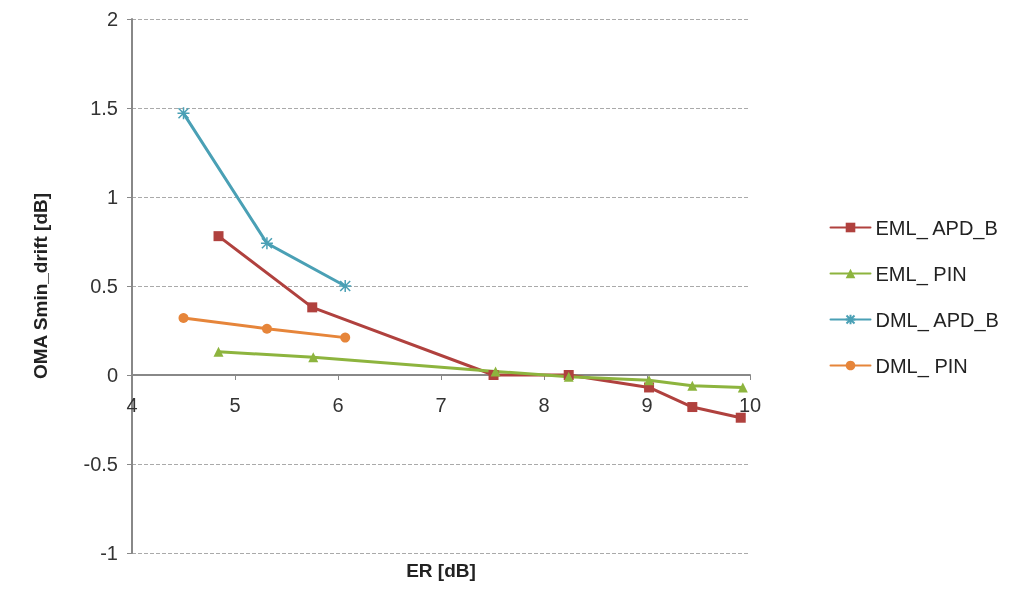 The width and height of the screenshot is (1015, 593). What do you see at coordinates (647, 405) in the screenshot?
I see `x-tick-label: 9` at bounding box center [647, 405].